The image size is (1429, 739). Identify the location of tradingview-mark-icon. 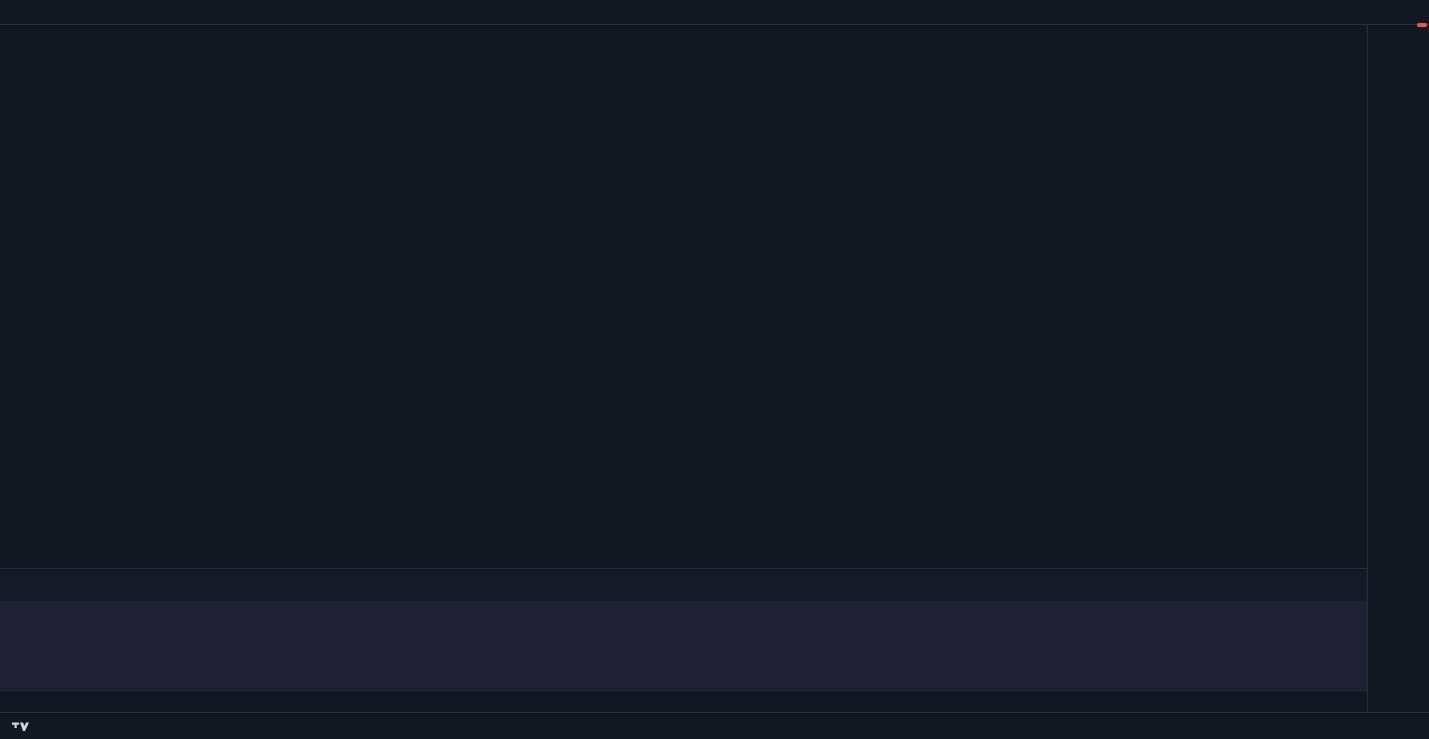
(20, 726).